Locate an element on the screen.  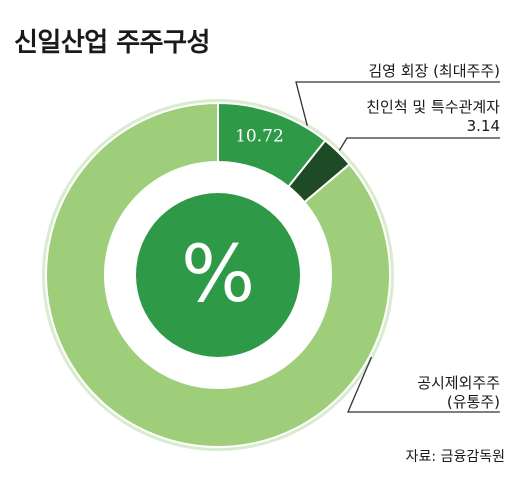
source-note: 자료: 금융감독원 is located at coordinates (455, 457).